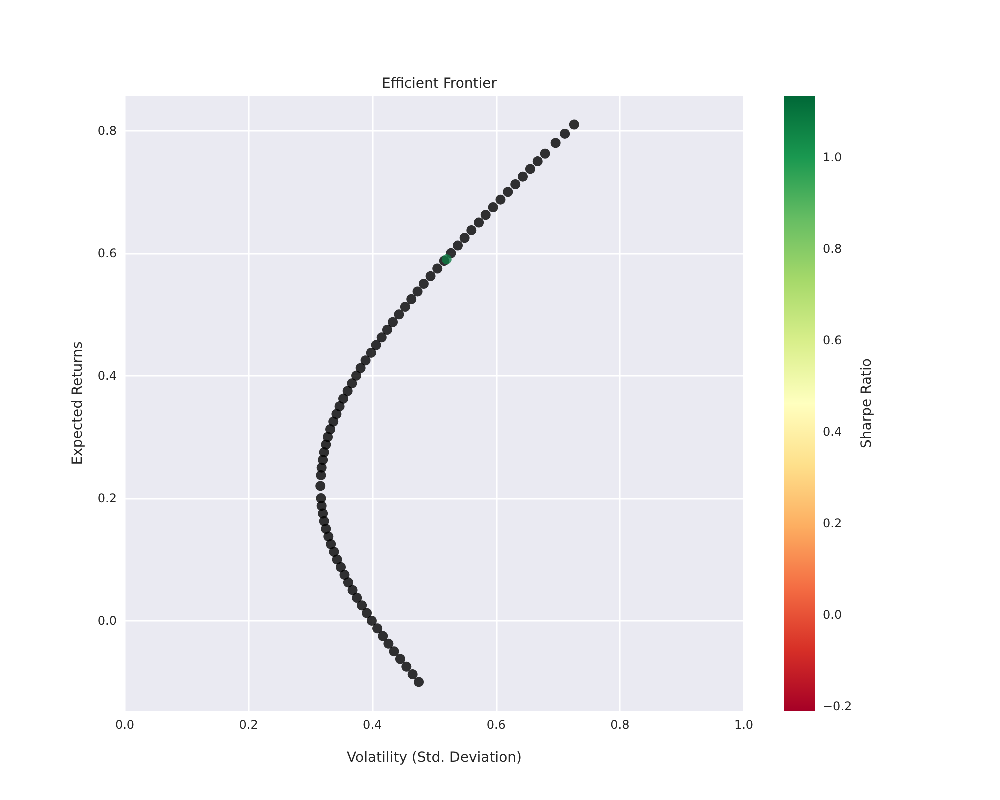 The width and height of the screenshot is (1000, 800). Describe the element at coordinates (832, 341) in the screenshot. I see `color-bar-label: 0.6` at that location.